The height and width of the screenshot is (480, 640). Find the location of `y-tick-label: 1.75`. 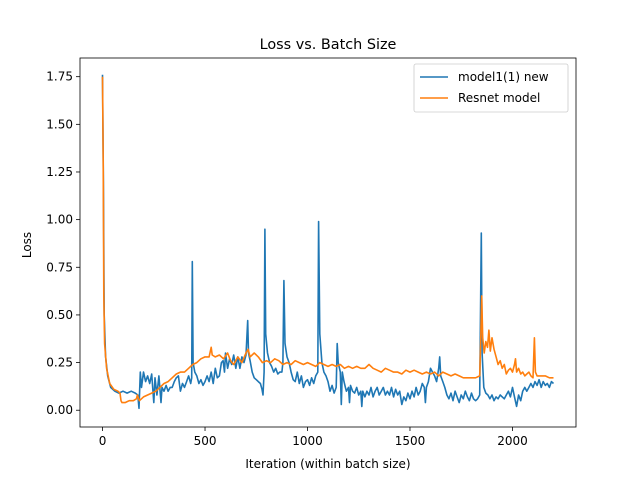

y-tick-label: 1.75 is located at coordinates (59, 77).